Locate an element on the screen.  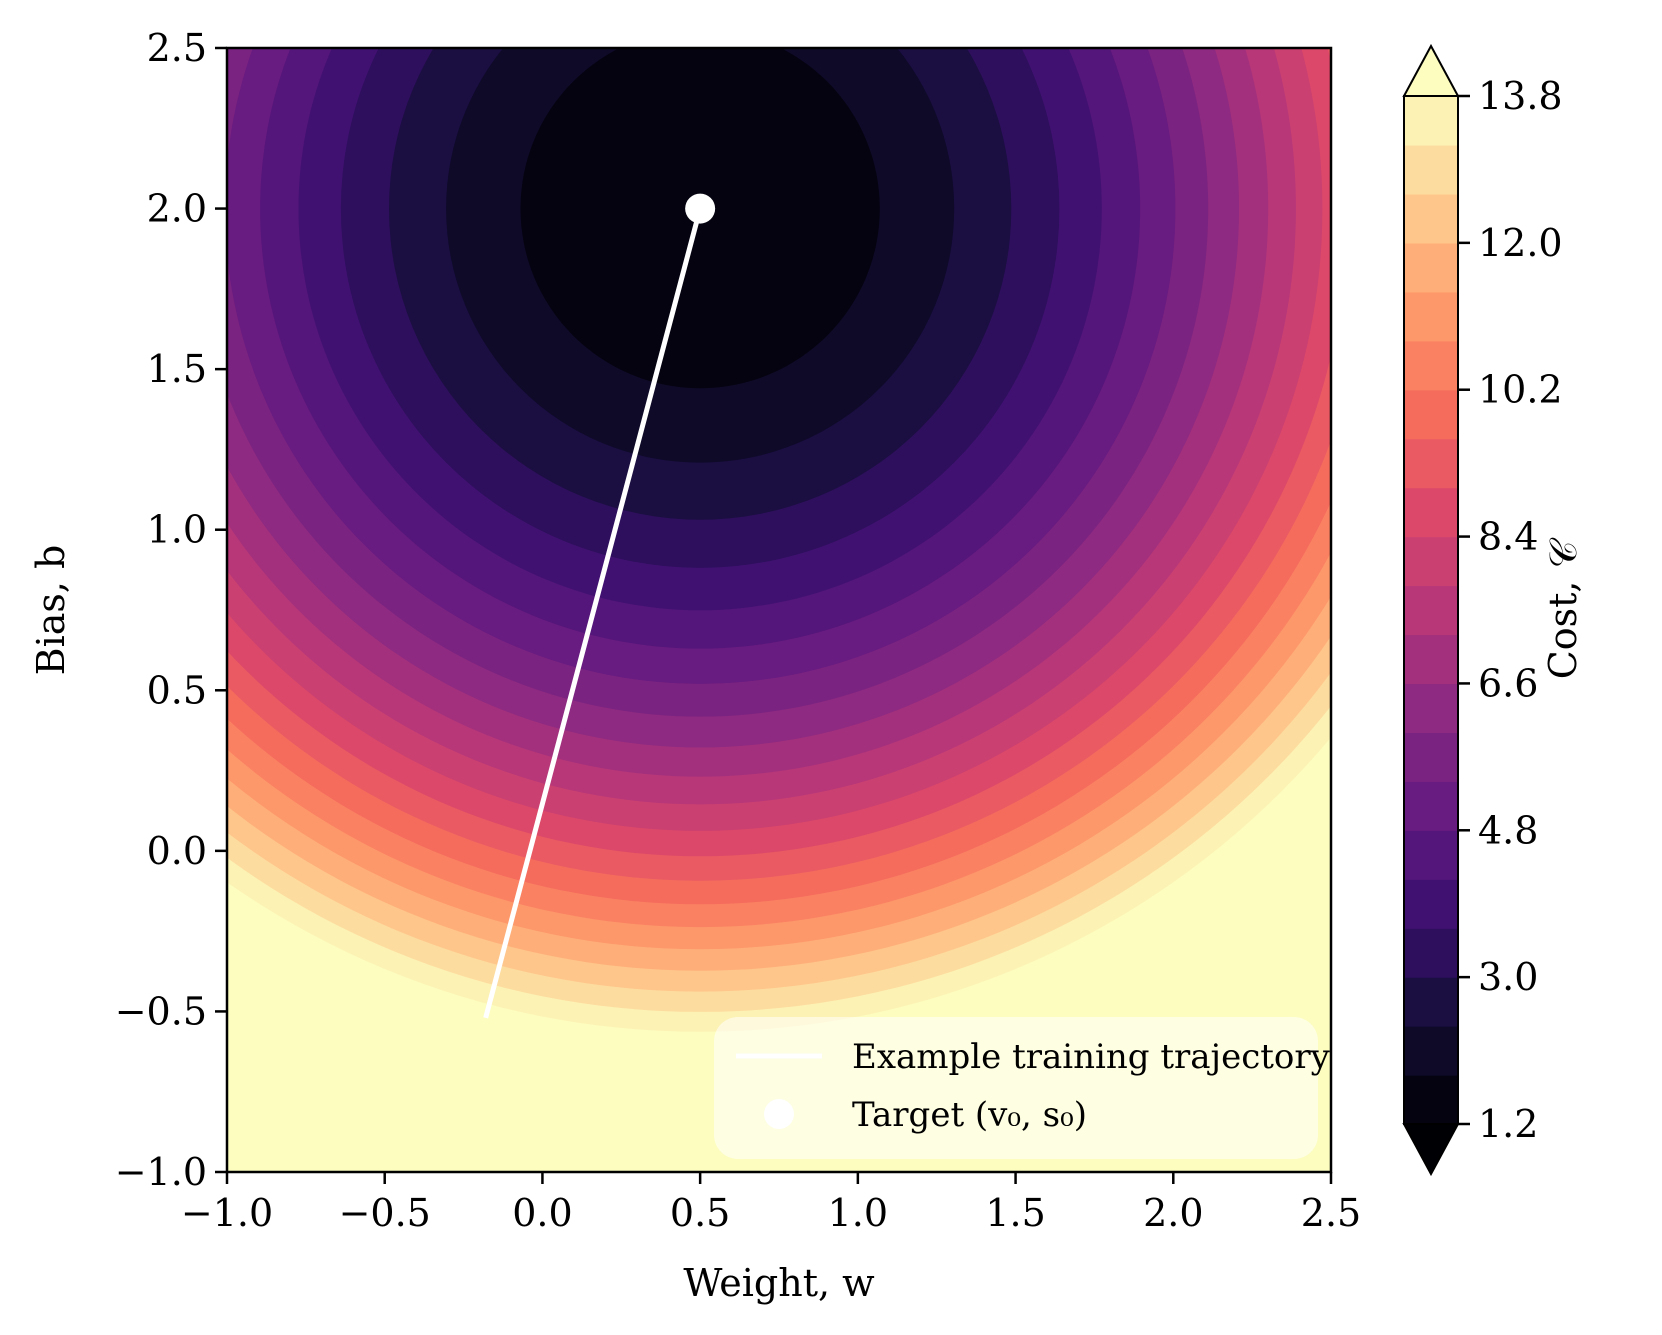
trajectory-line is located at coordinates (593, 613).